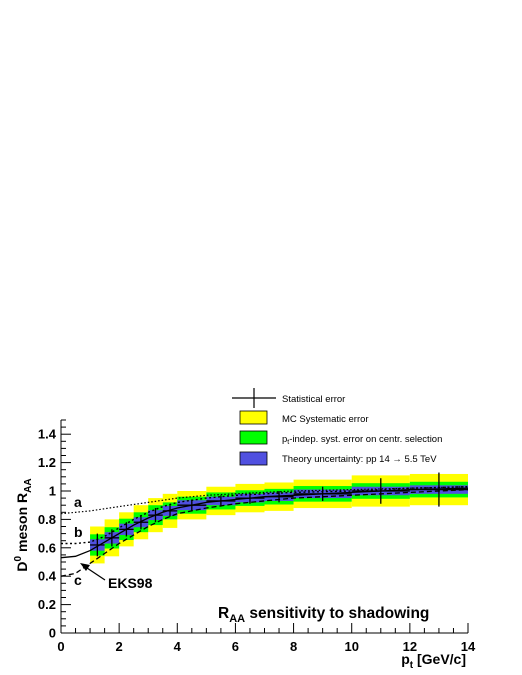 The height and width of the screenshot is (675, 522). What do you see at coordinates (119, 646) in the screenshot?
I see `x-tick-label-1: 2` at bounding box center [119, 646].